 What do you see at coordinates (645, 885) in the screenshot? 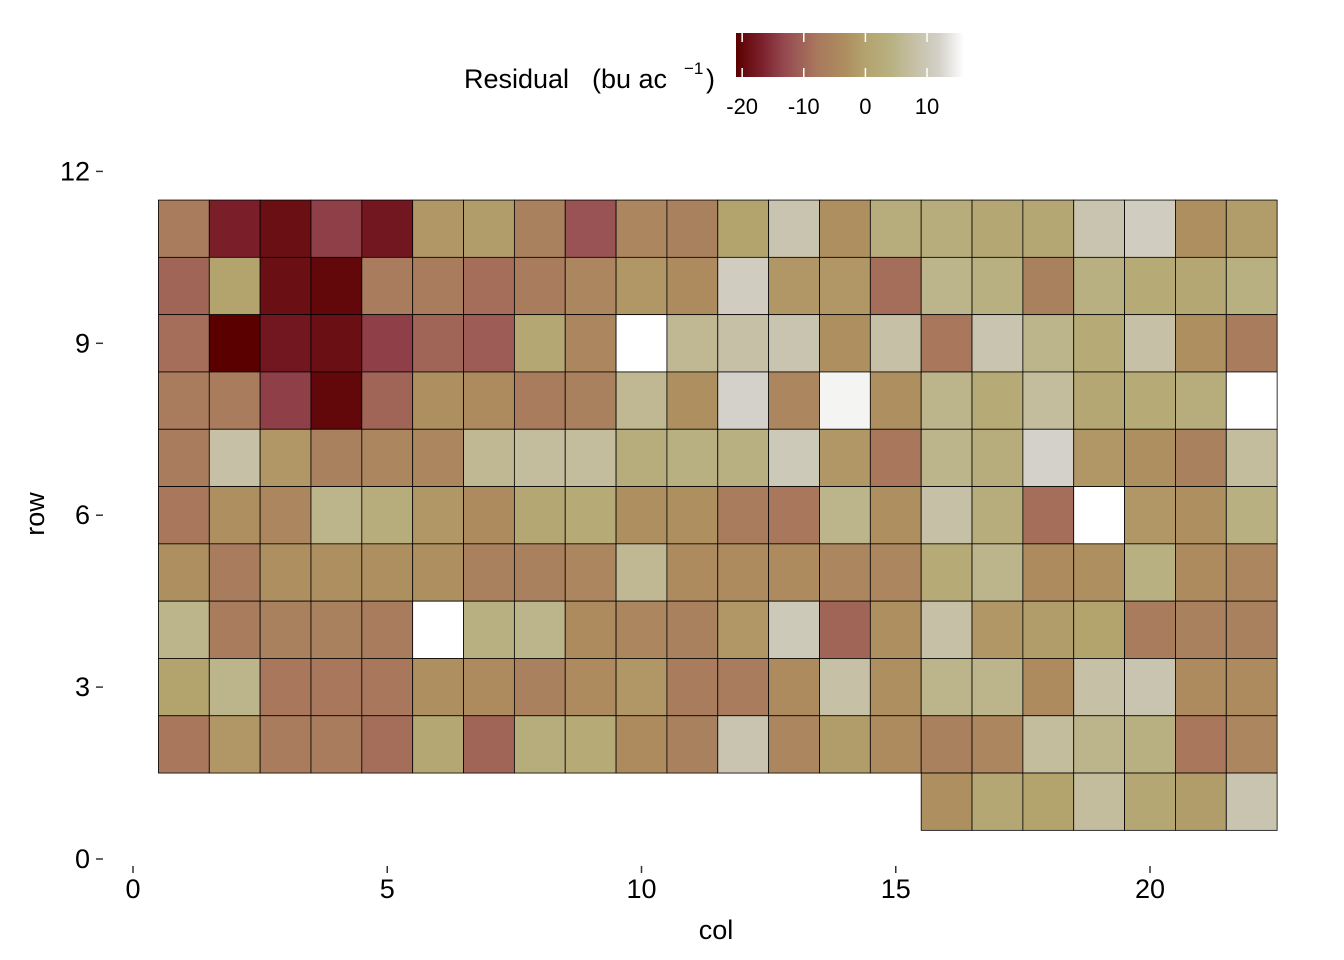
I see `x-axis: 0 5 10 15 20` at bounding box center [645, 885].